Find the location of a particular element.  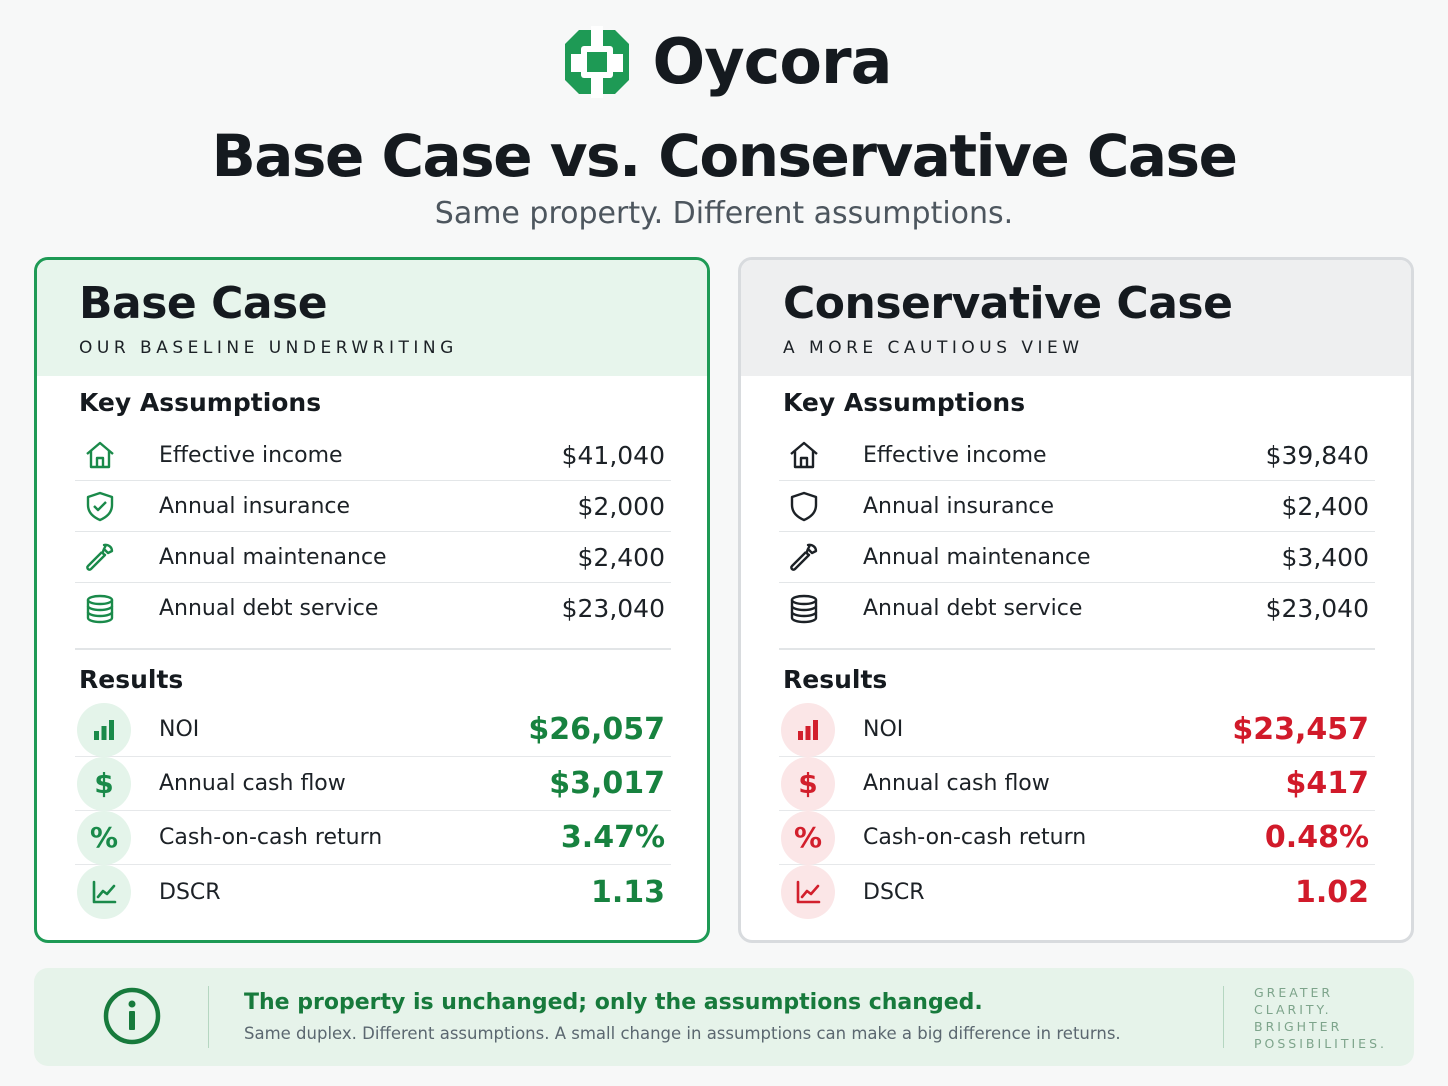

assumption-value: $41,040 is located at coordinates (613, 455).